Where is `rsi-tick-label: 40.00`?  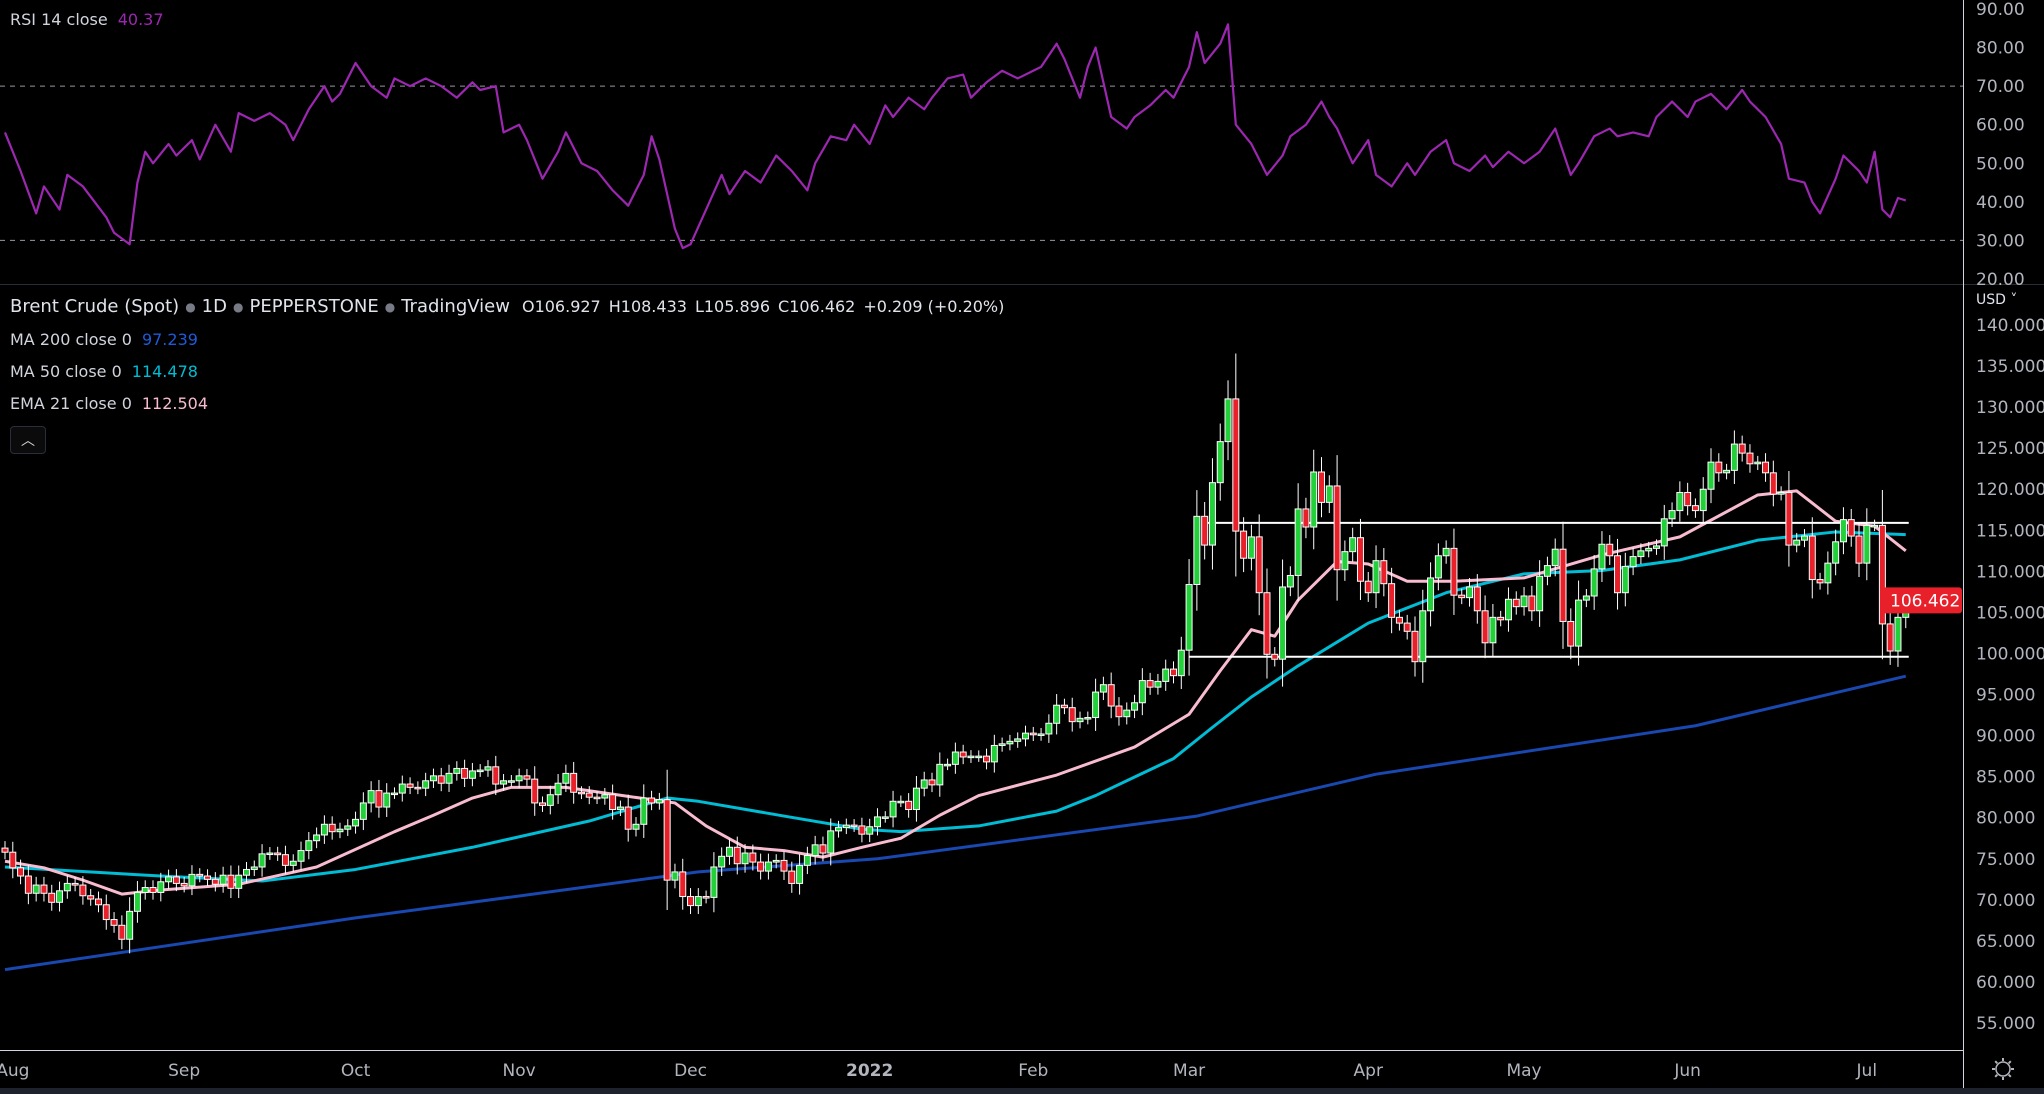
rsi-tick-label: 40.00 is located at coordinates (2000, 203).